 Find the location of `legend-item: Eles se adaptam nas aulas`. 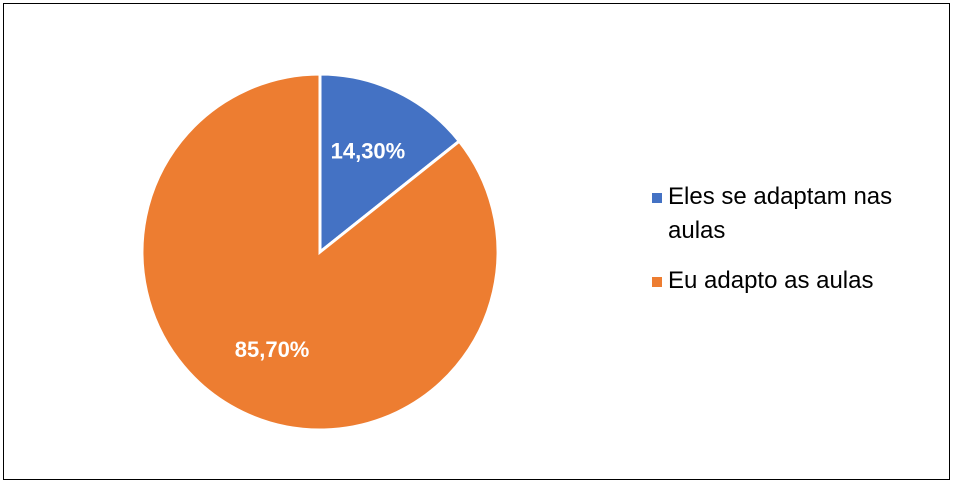

legend-item: Eles se adaptam nas aulas is located at coordinates (797, 214).